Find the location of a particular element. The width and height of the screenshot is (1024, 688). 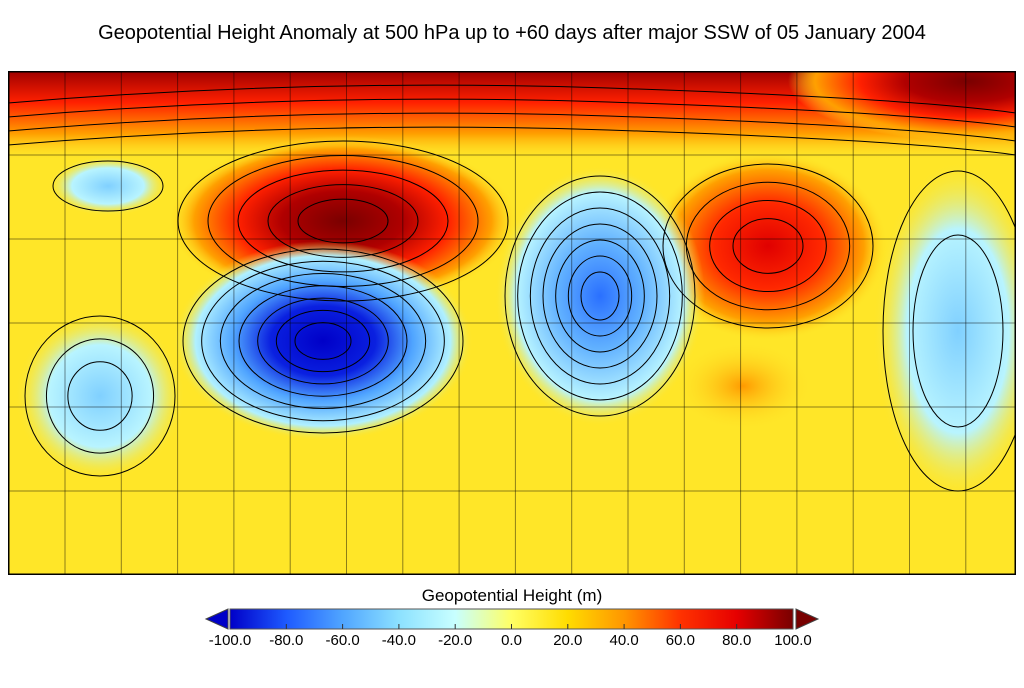

colorbar-tick-label: 100.0 is located at coordinates (793, 640).